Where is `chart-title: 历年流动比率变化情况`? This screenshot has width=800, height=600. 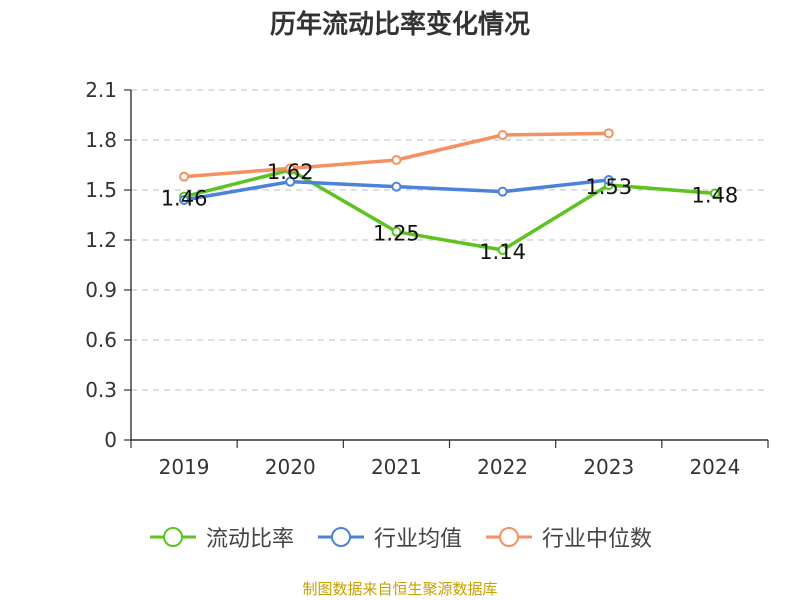
chart-title: 历年流动比率变化情况 is located at coordinates (399, 25).